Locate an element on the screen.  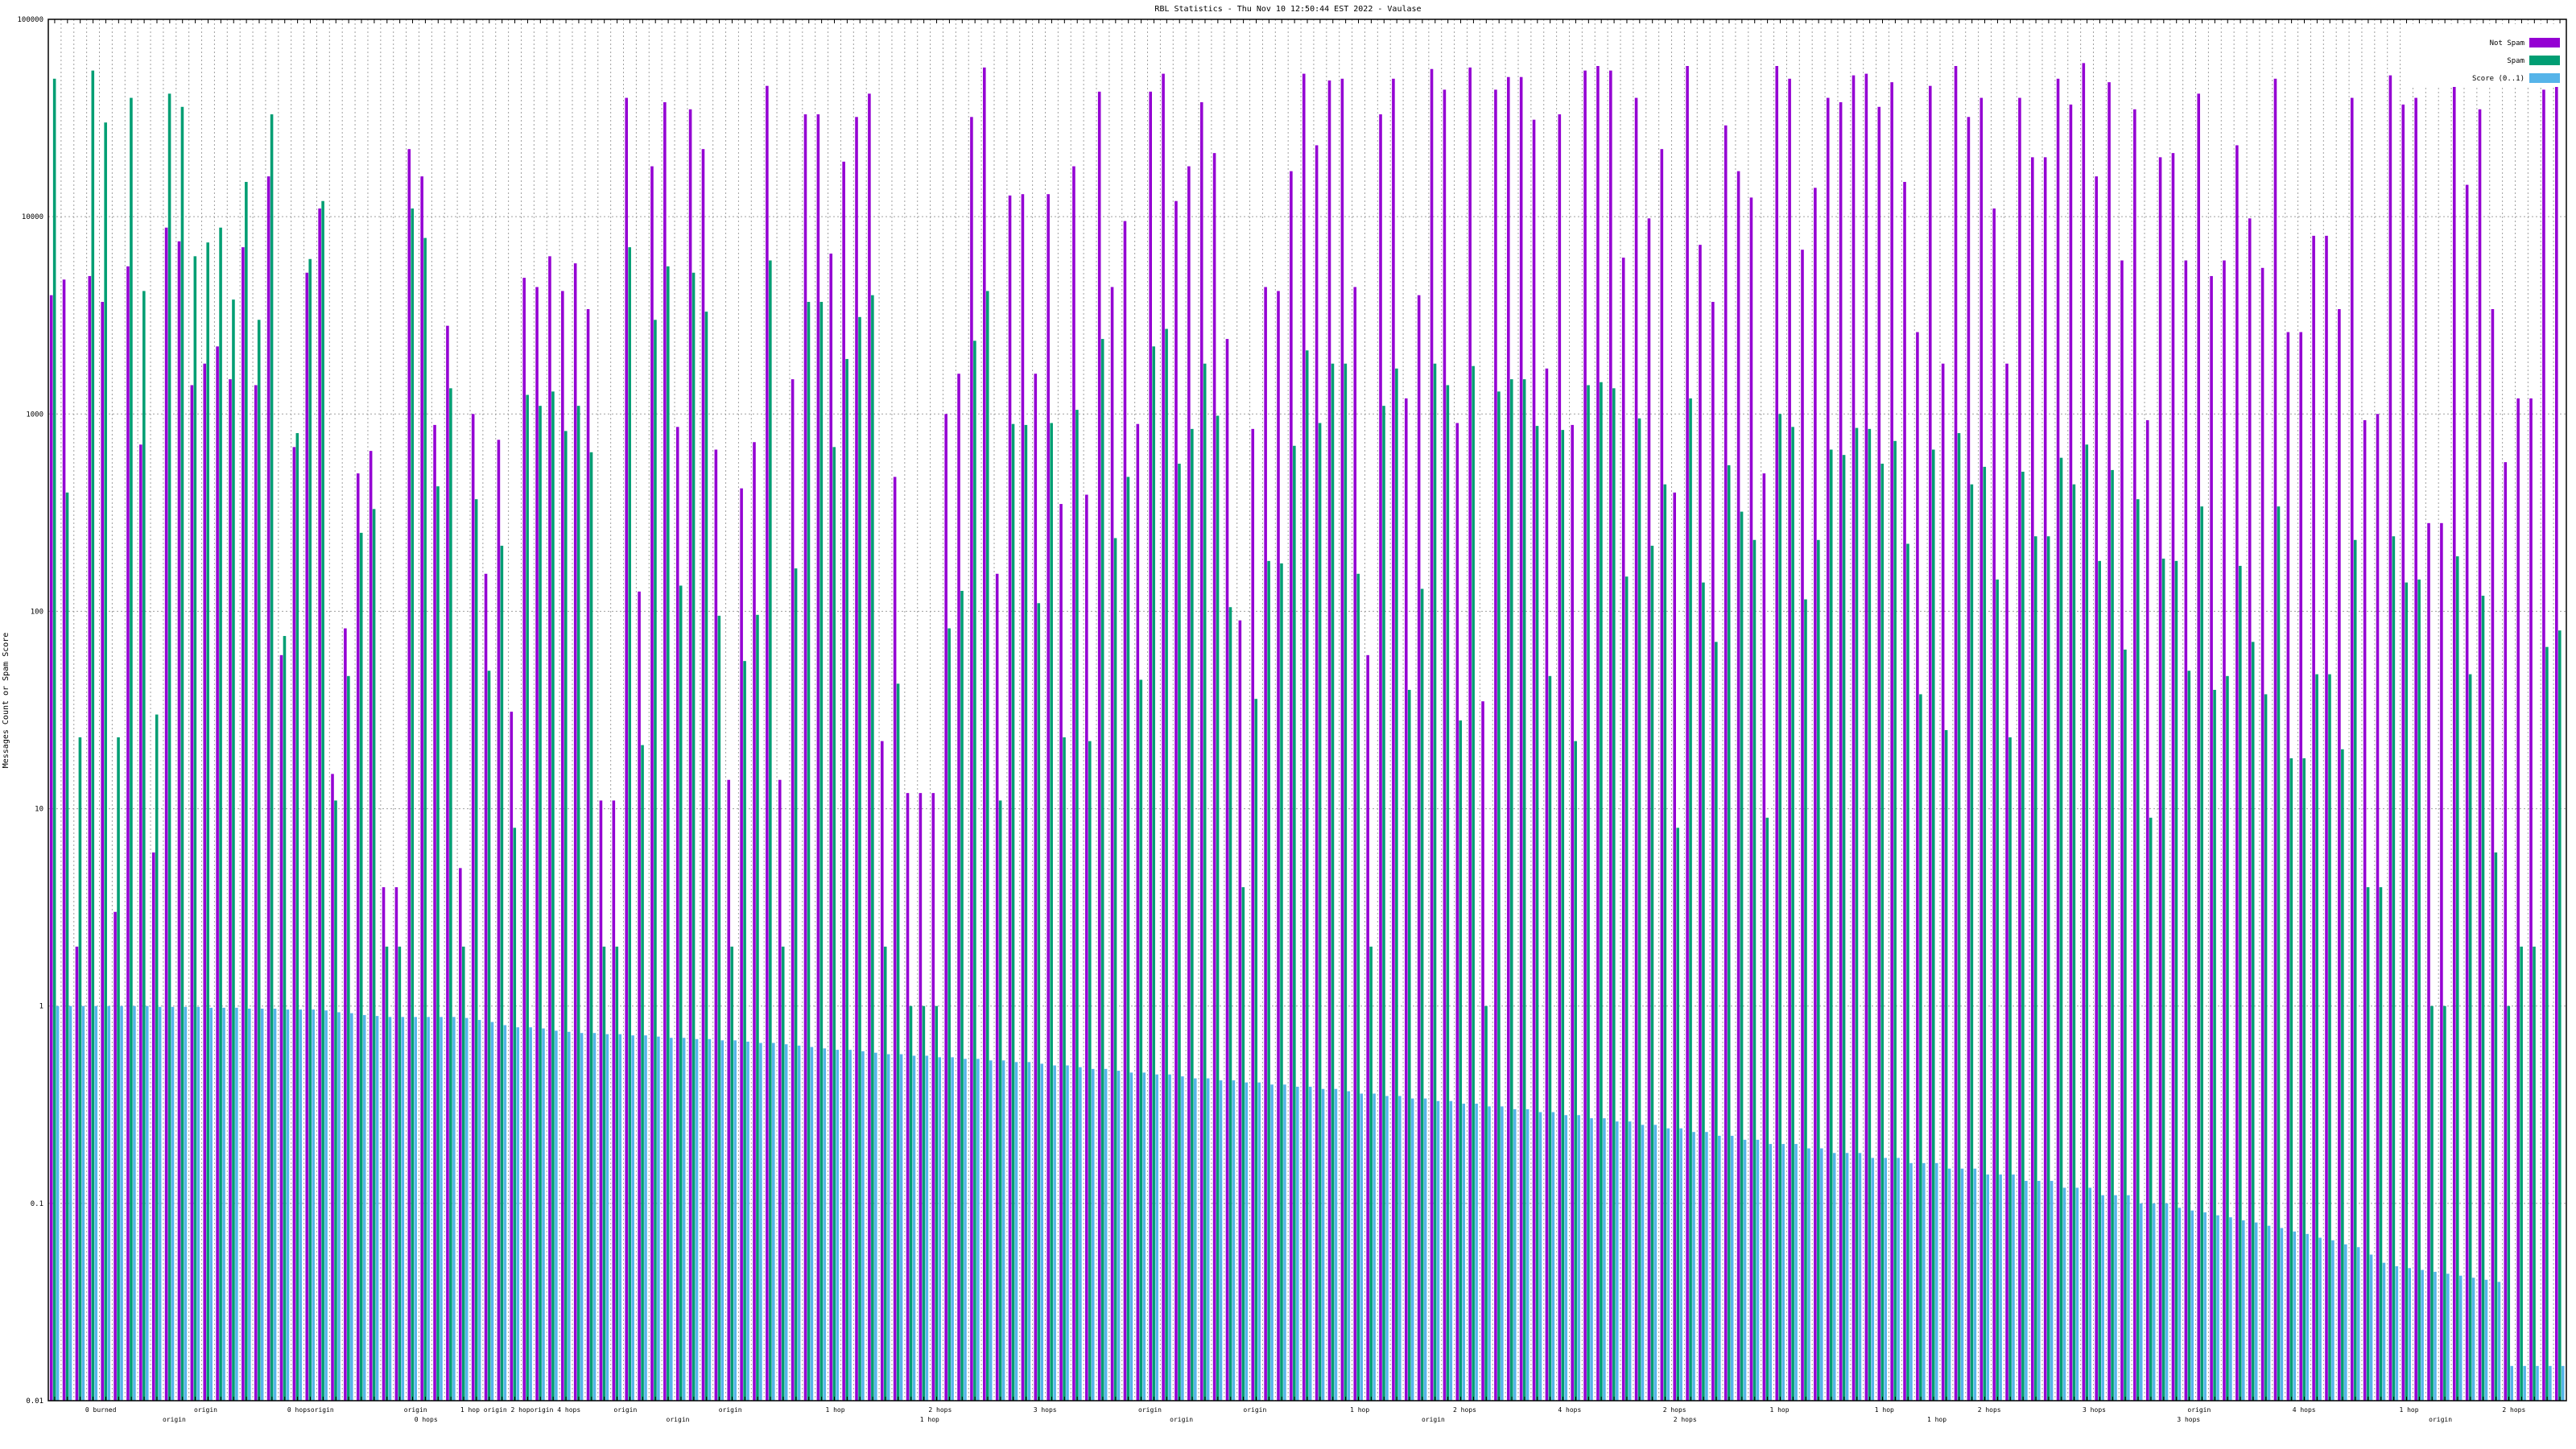
x-category-label: origin is located at coordinates (625, 1410).